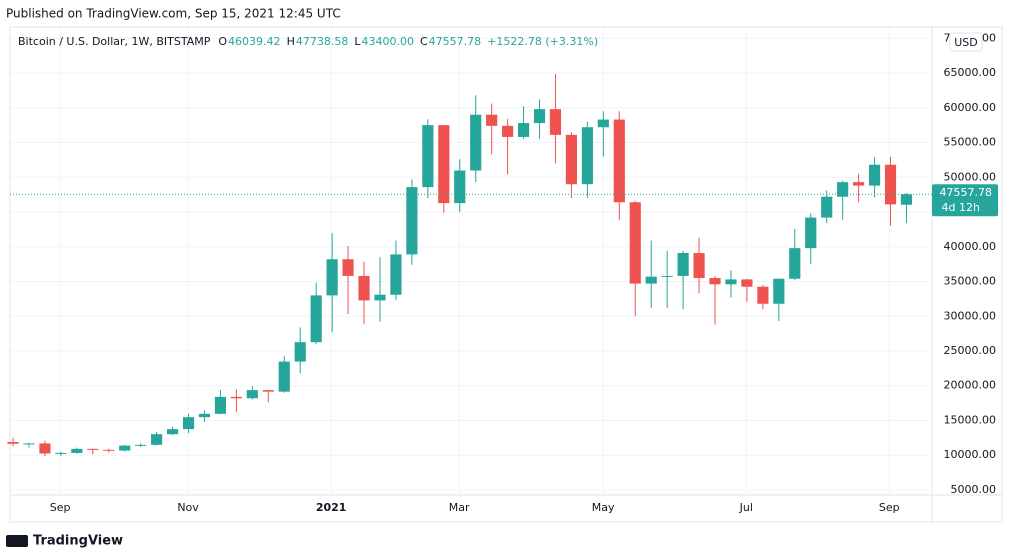  I want to click on brand-logo, so click(17, 541).